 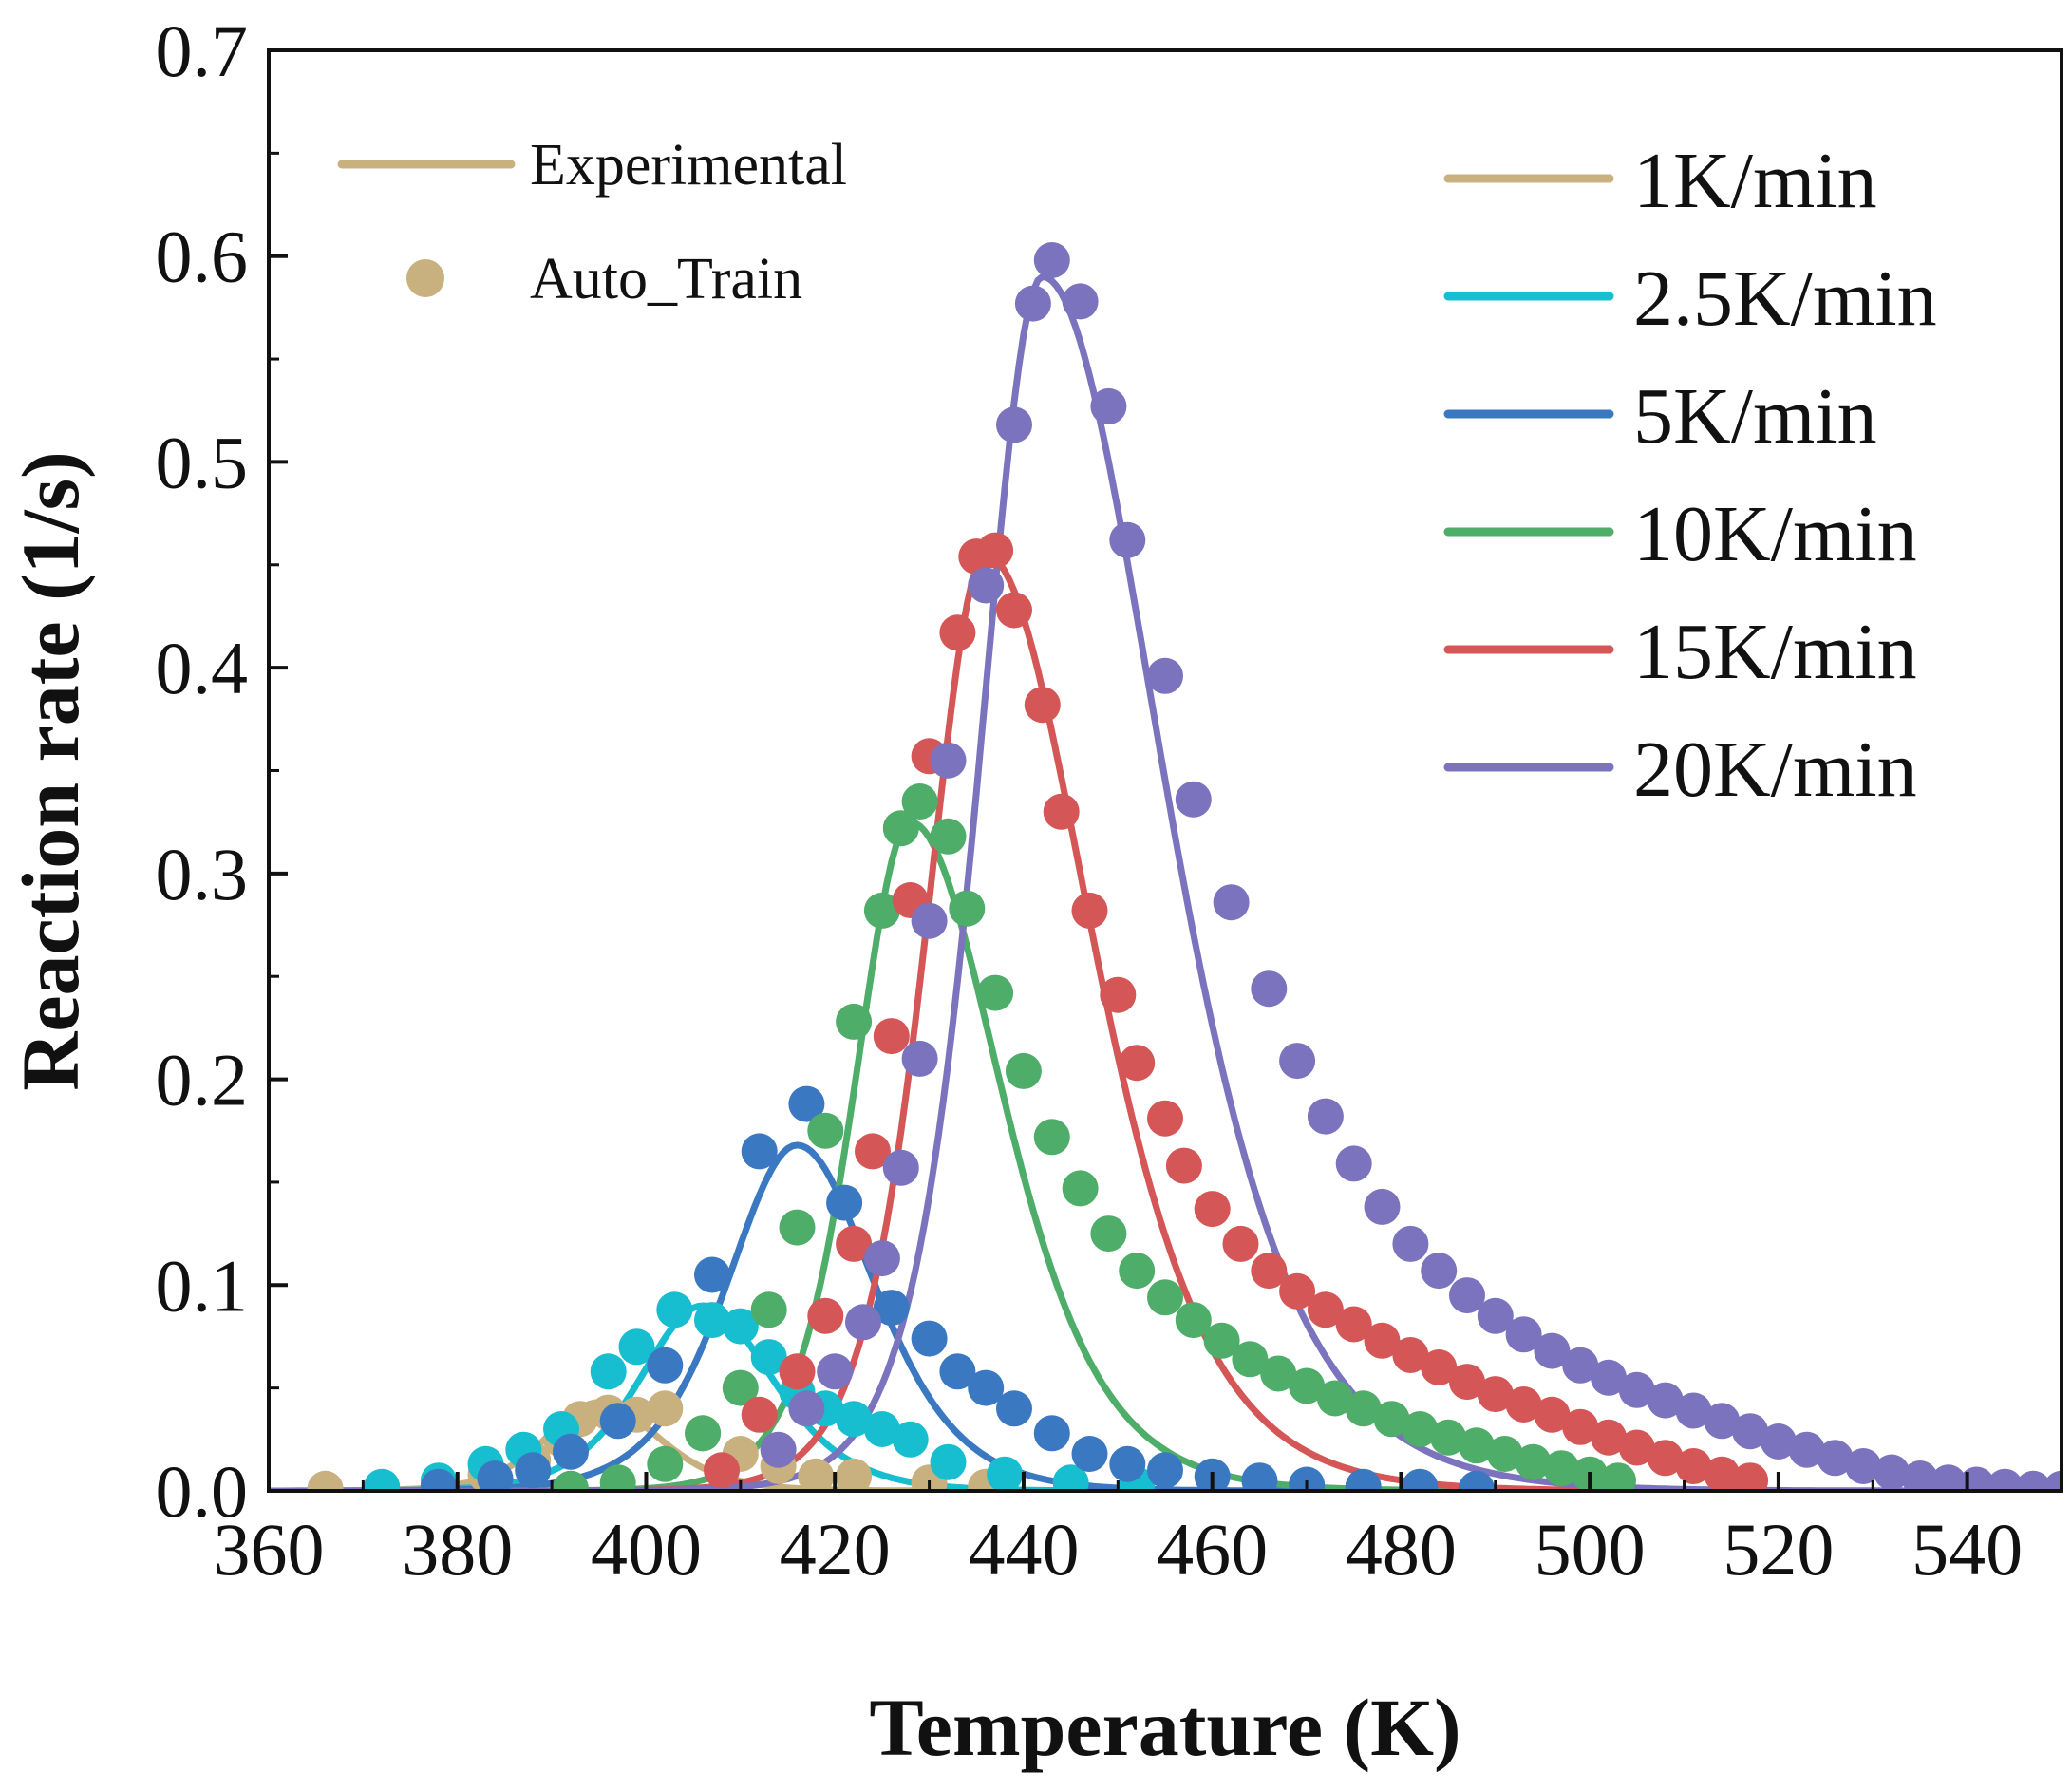 I want to click on x-tick-label: 360, so click(x=269, y=1549).